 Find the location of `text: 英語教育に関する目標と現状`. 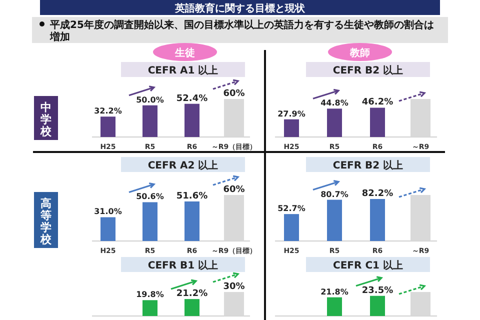

text: 英語教育に関する目標と現状 is located at coordinates (240, 8).